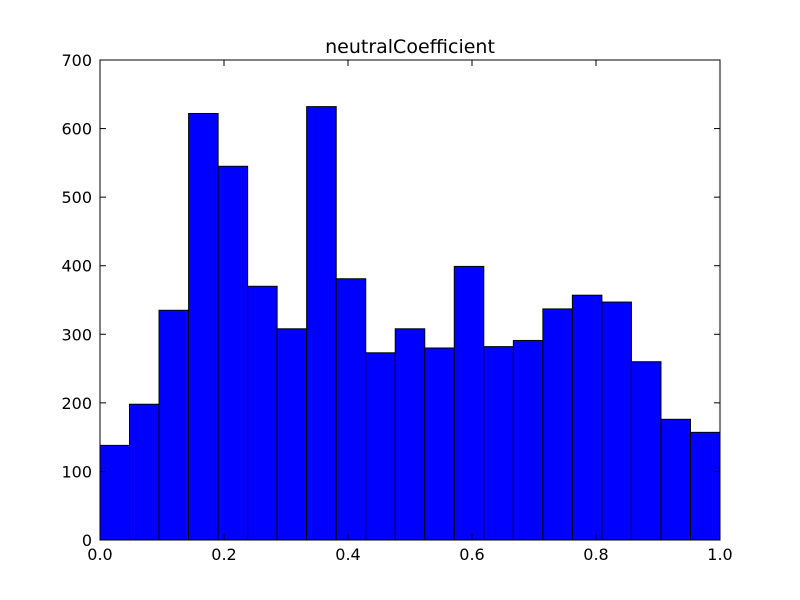 The width and height of the screenshot is (800, 600). What do you see at coordinates (223, 554) in the screenshot?
I see `x-tick-label-1: 0.2` at bounding box center [223, 554].